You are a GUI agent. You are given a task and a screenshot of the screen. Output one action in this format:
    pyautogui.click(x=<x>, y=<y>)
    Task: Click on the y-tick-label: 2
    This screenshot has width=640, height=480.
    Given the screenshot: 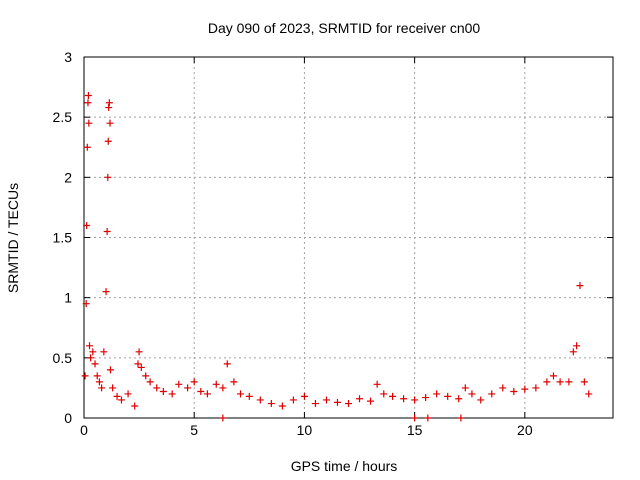 What is the action you would take?
    pyautogui.click(x=68, y=177)
    